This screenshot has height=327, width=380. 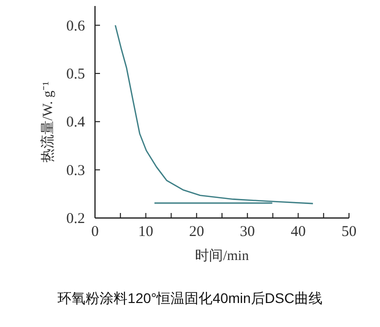 What do you see at coordinates (190, 298) in the screenshot?
I see `text: 环氧粉涂料120°恒温固化40min后DSC曲线` at bounding box center [190, 298].